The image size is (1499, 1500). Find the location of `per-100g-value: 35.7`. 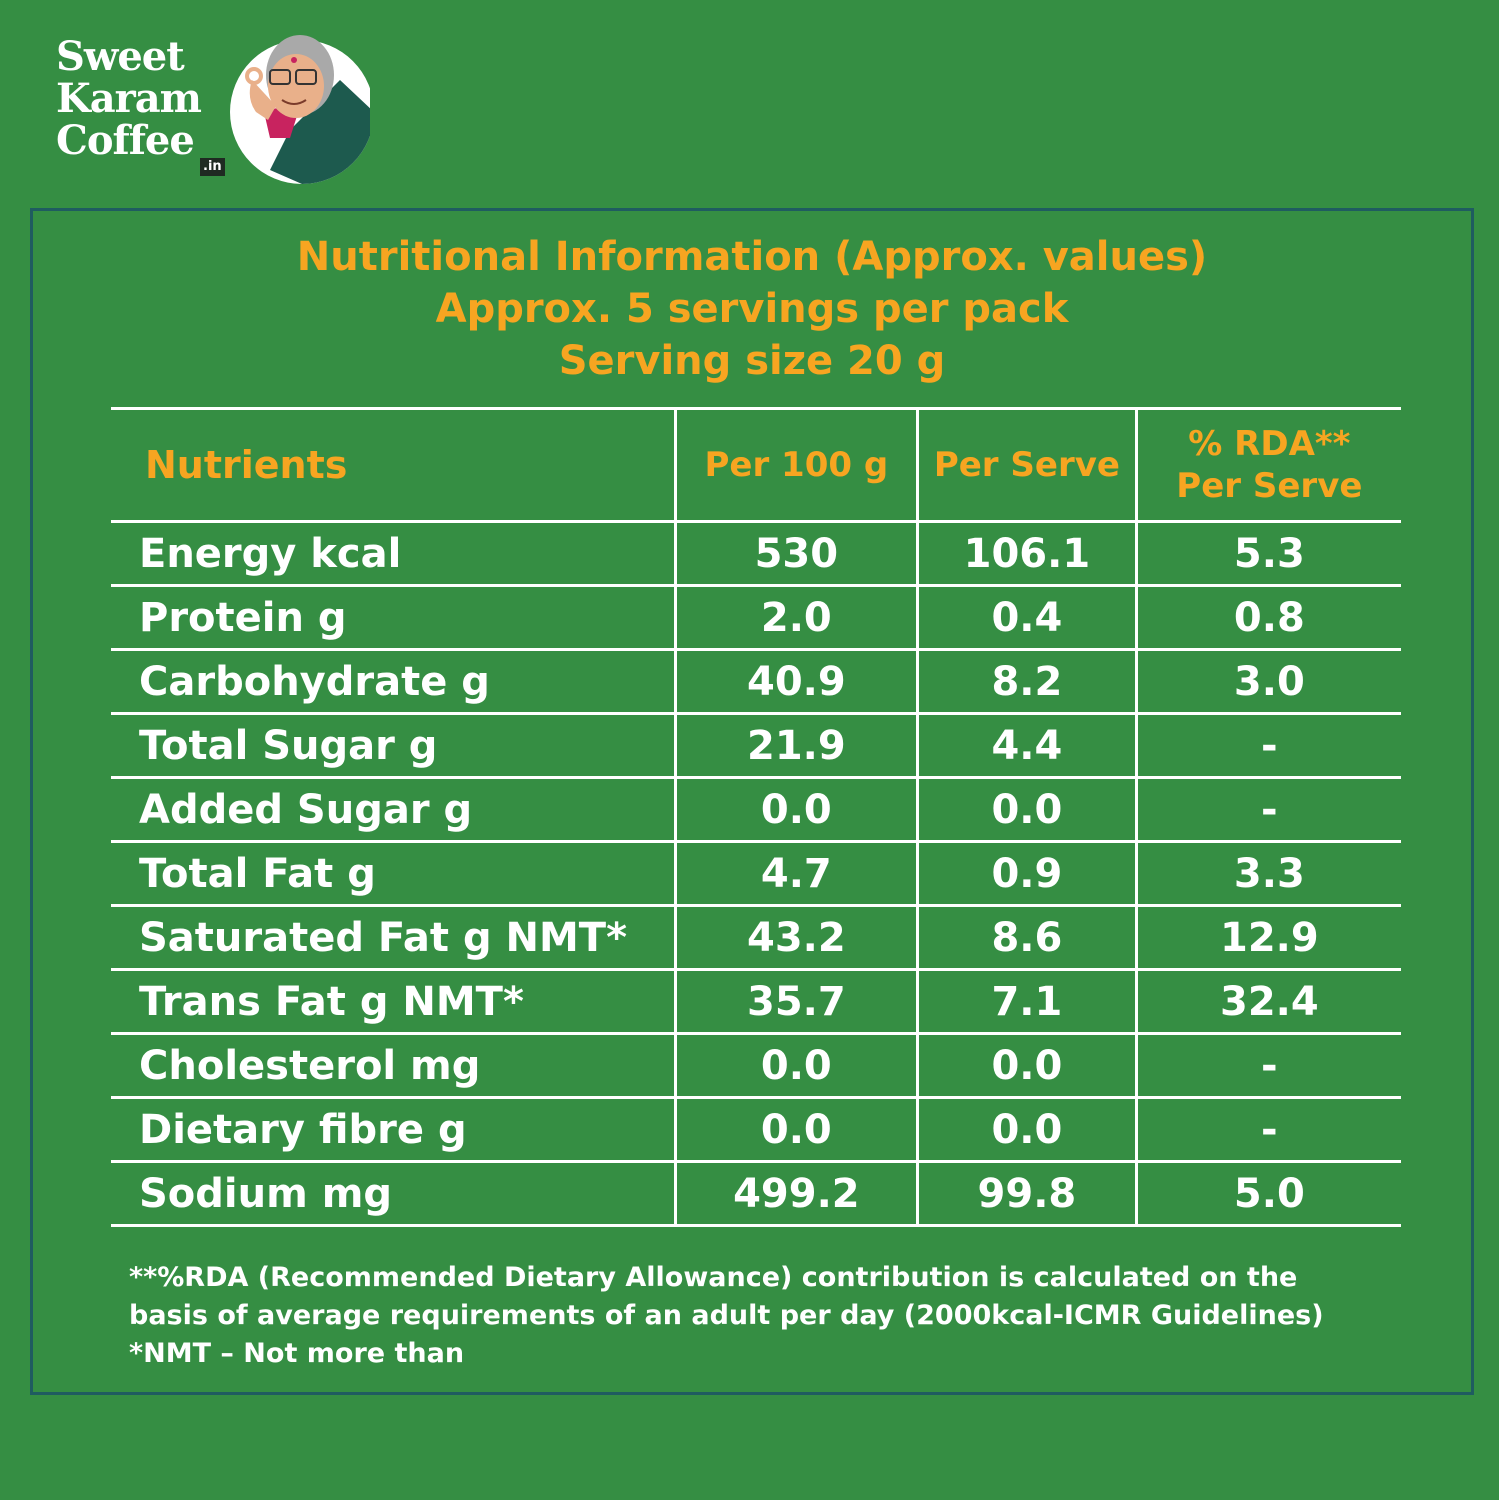

per-100g-value: 35.7 is located at coordinates (796, 1002).